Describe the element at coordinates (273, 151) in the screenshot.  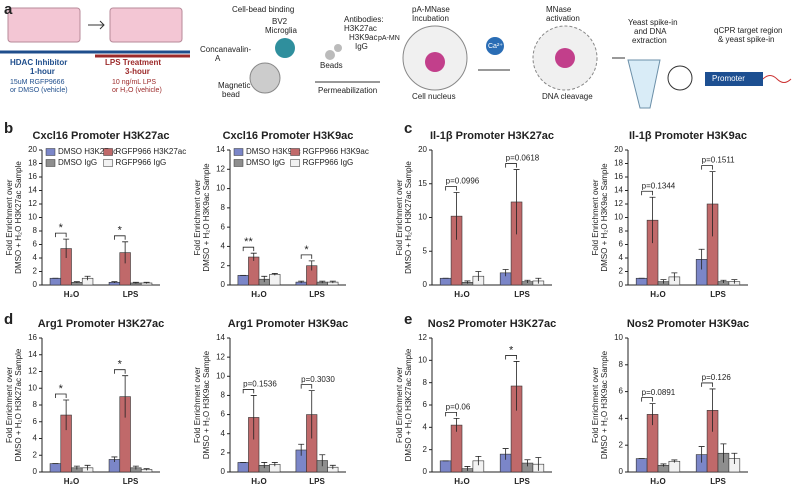
I see `legend-label: DMSO H3K9ac` at that location.